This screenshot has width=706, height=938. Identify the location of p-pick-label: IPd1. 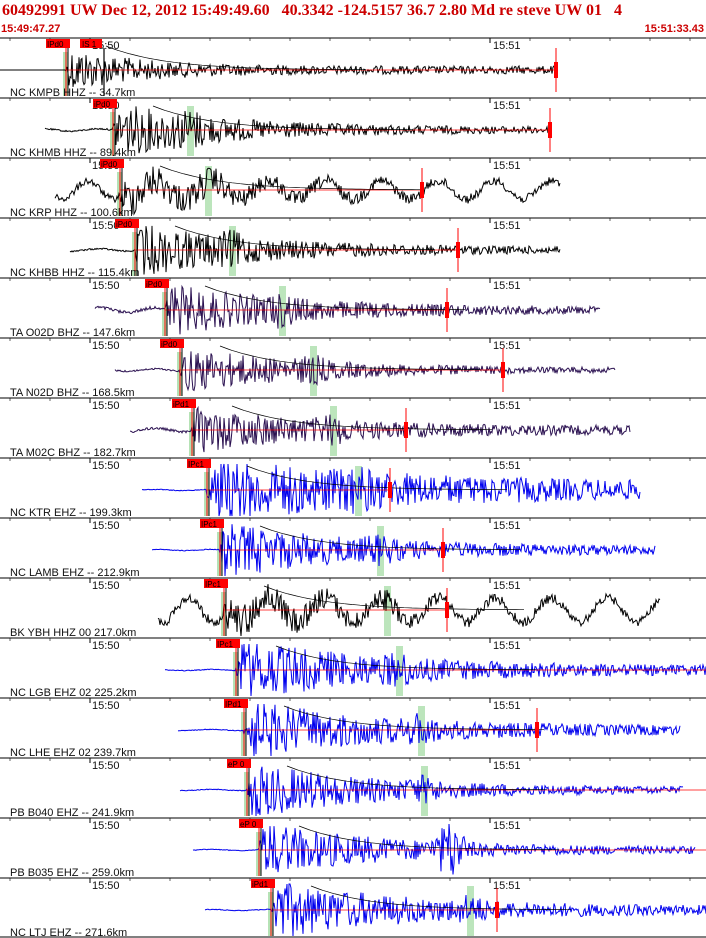
(233, 704).